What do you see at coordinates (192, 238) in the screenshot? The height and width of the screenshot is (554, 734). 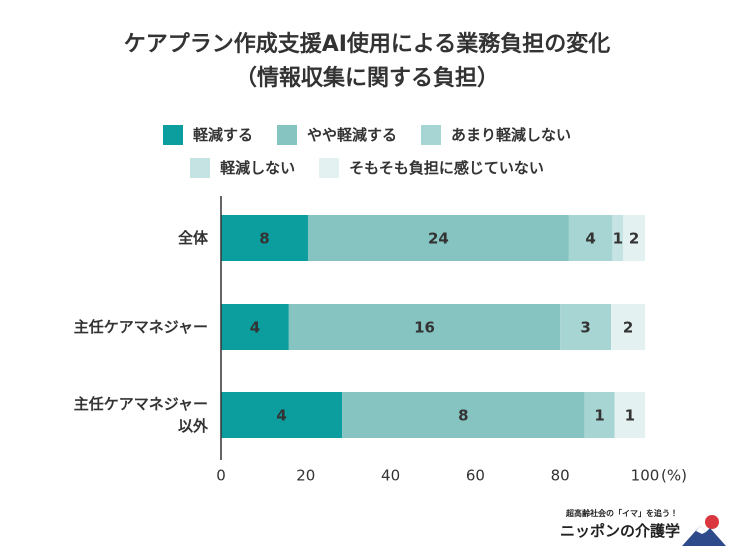 I see `y-tick-label: 全体` at bounding box center [192, 238].